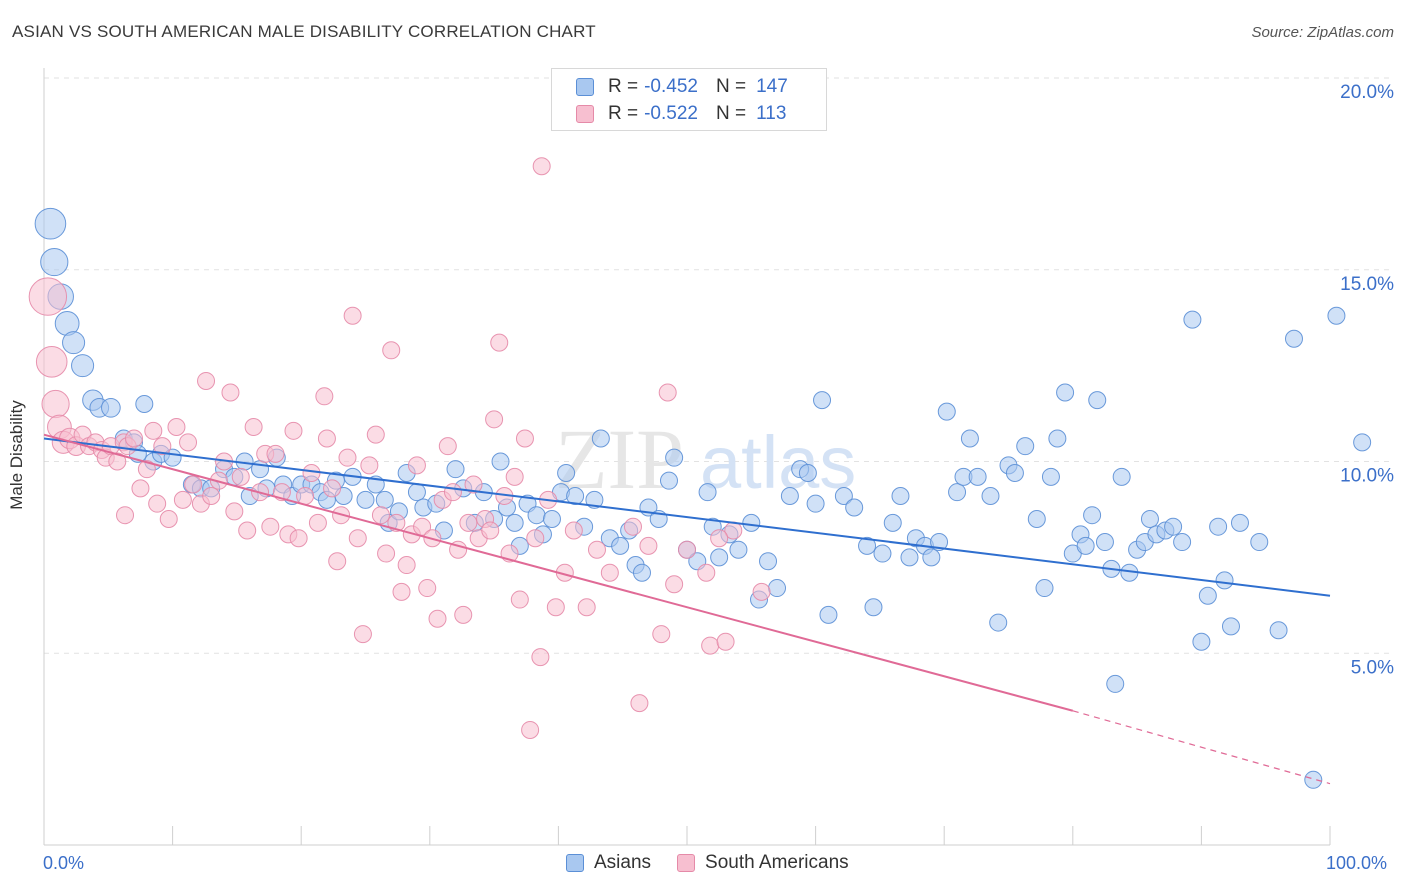  I want to click on legend-item-asians: Asians, so click(608, 863).